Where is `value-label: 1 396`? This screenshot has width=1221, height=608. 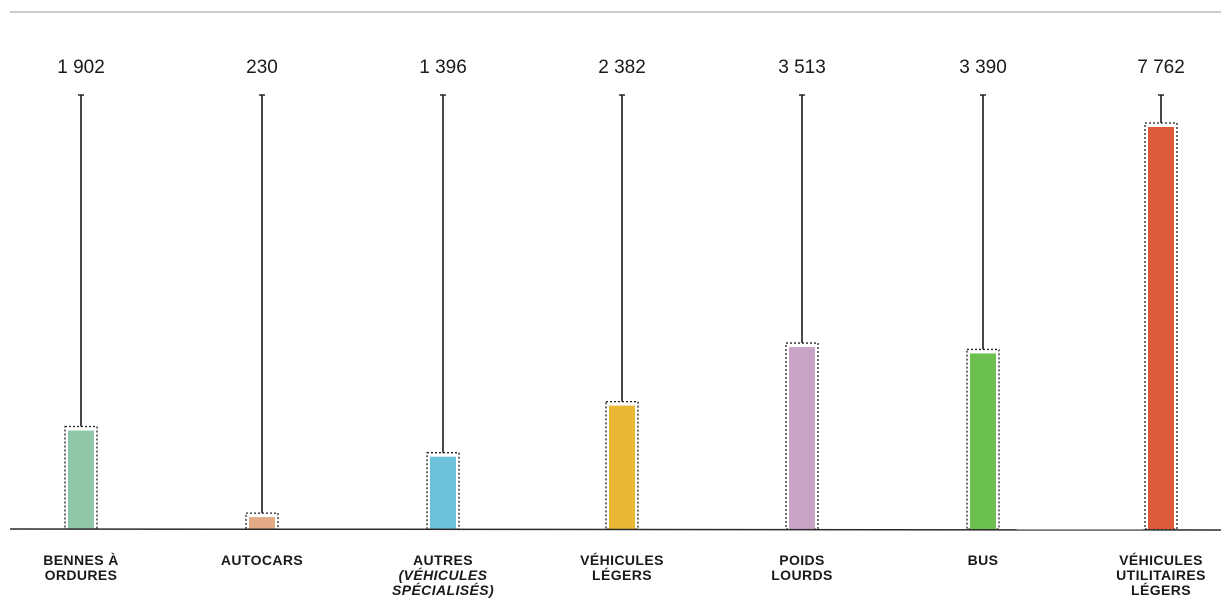
value-label: 1 396 is located at coordinates (443, 67).